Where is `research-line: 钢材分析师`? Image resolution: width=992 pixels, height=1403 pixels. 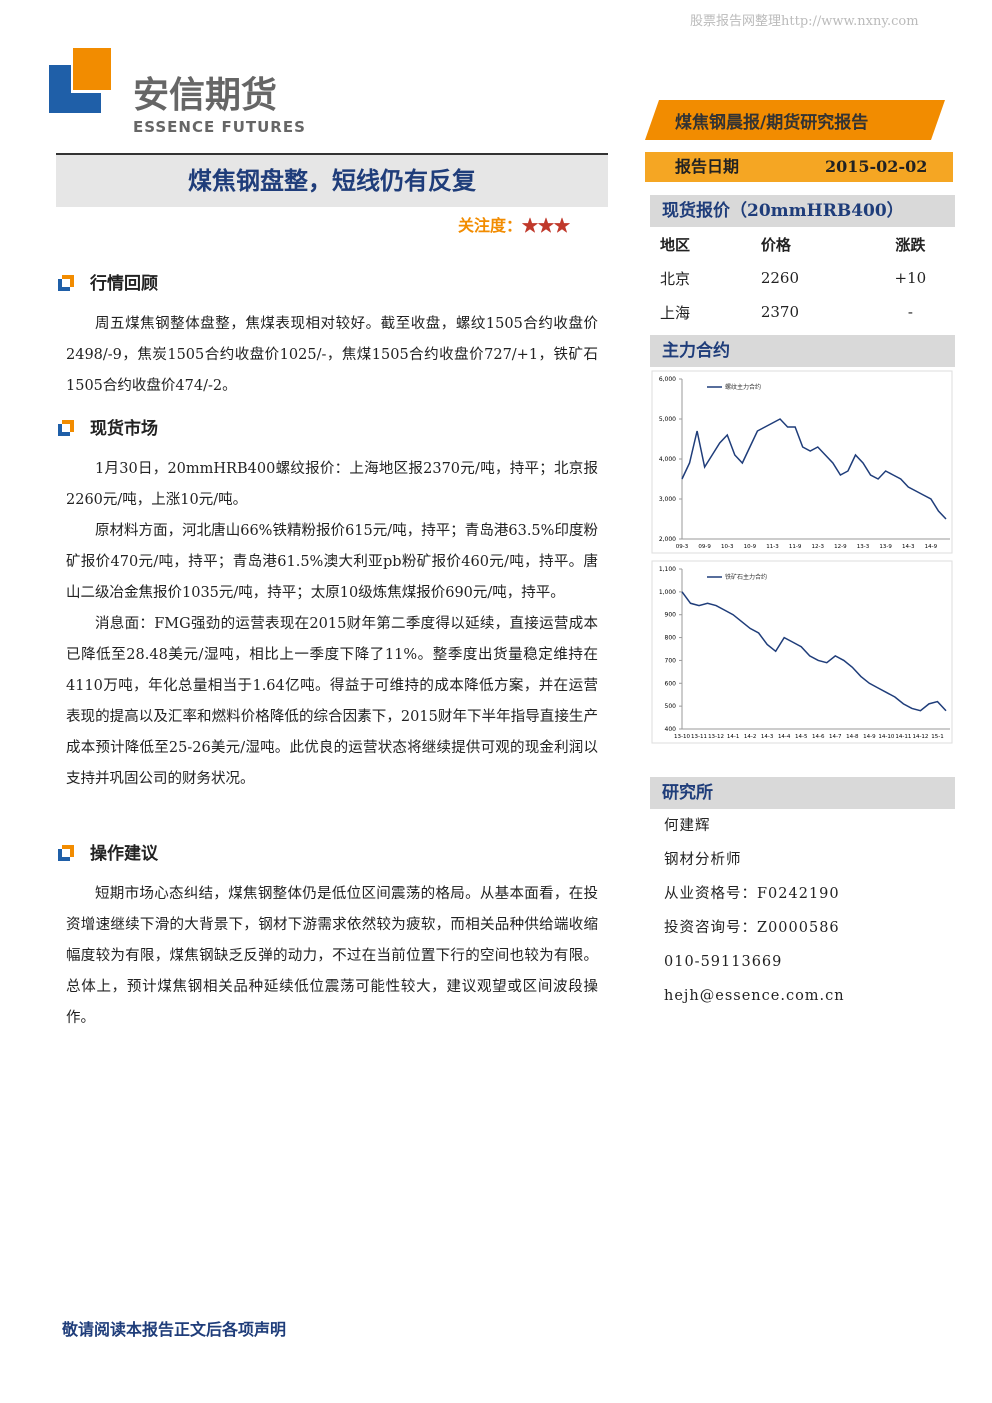
research-line: 钢材分析师 is located at coordinates (703, 860).